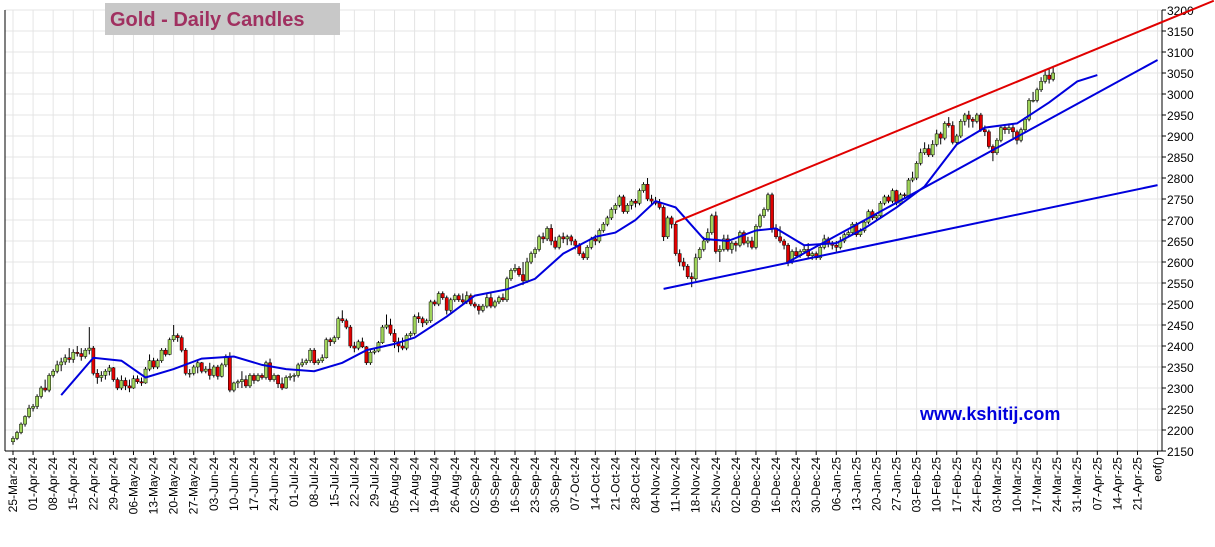  What do you see at coordinates (455, 485) in the screenshot?
I see `x-tick-label: 26-Aug-24` at bounding box center [455, 485].